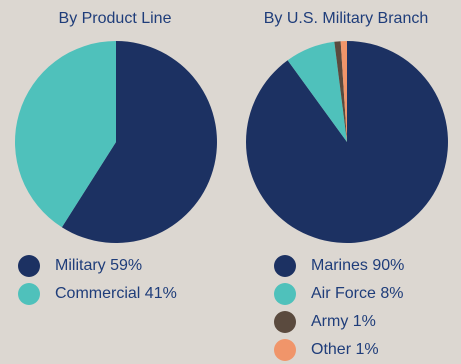 This screenshot has height=364, width=461. What do you see at coordinates (357, 293) in the screenshot?
I see `legend-label: Air Force 8%` at bounding box center [357, 293].